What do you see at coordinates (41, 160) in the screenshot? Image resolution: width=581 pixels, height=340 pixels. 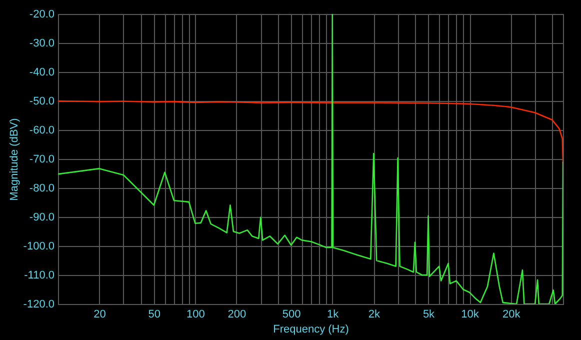 I see `y-tick-label: -70.0` at bounding box center [41, 160].